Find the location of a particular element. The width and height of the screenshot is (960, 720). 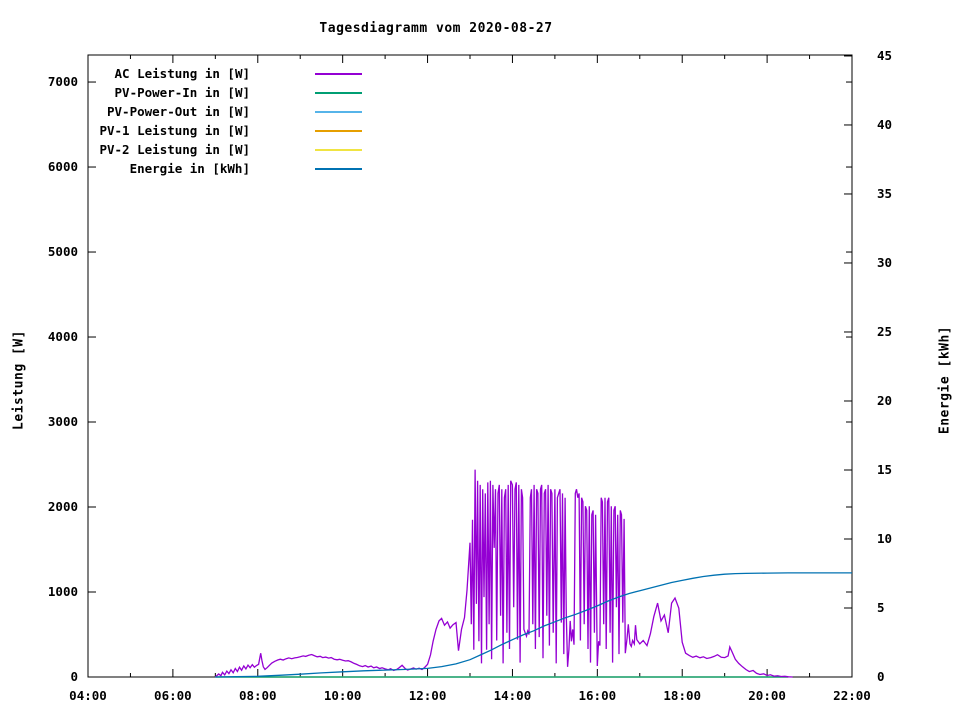

x-tick-label: 16:00 is located at coordinates (597, 695).